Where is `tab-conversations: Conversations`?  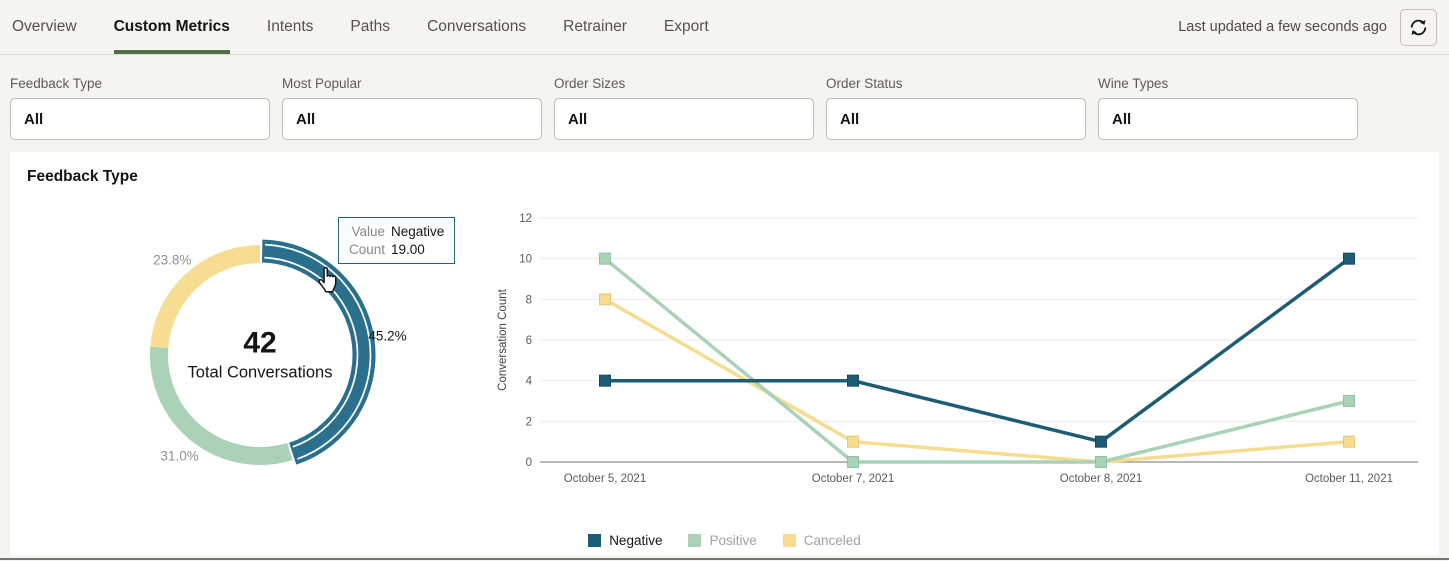
tab-conversations: Conversations is located at coordinates (477, 26).